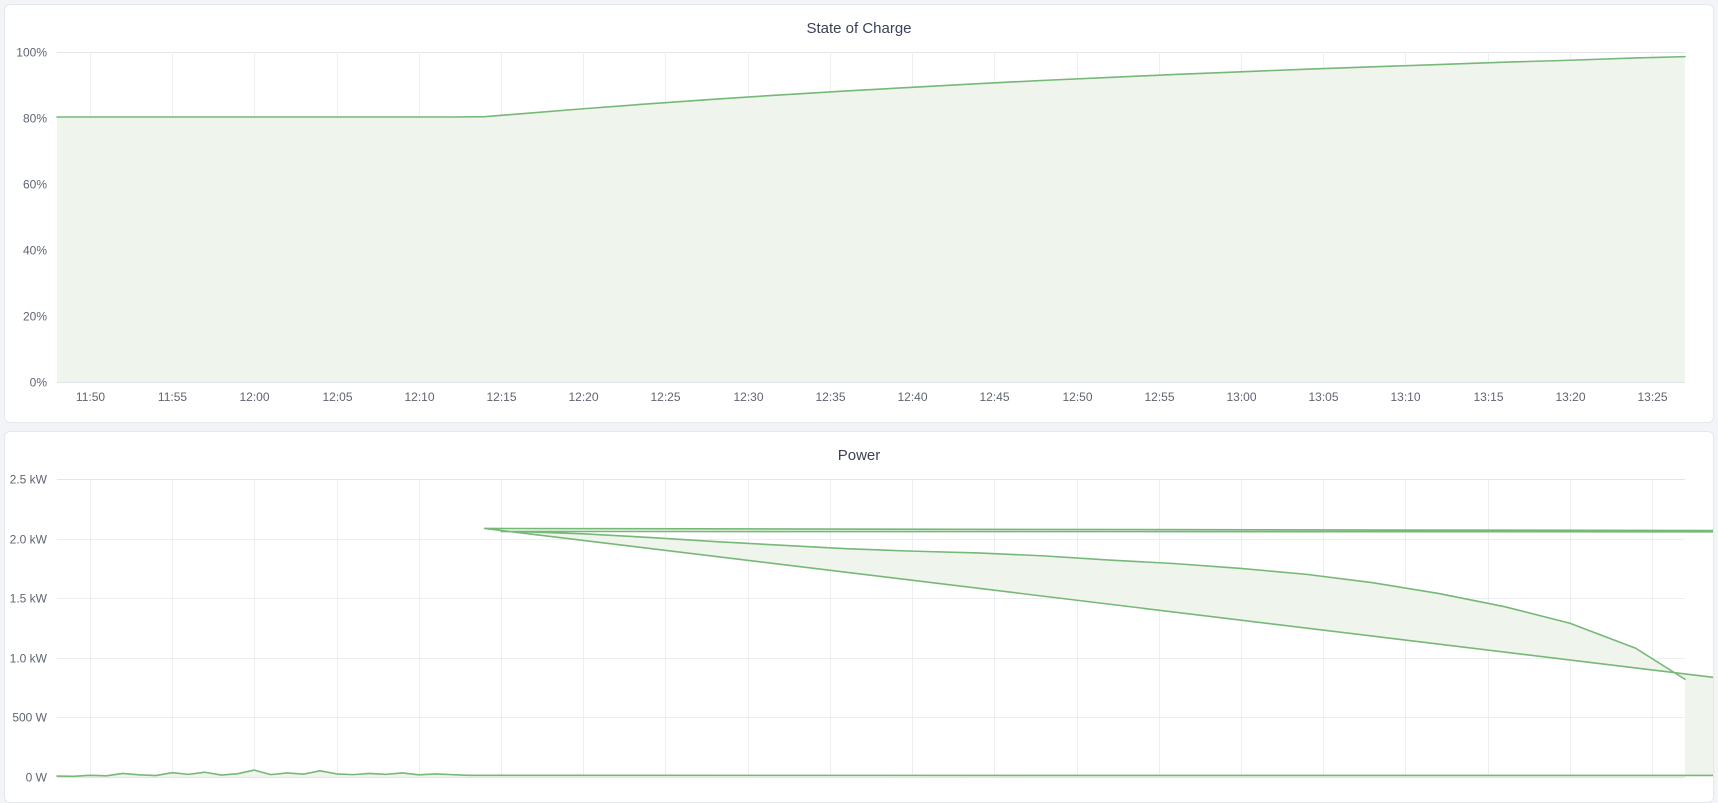 The height and width of the screenshot is (803, 1718). Describe the element at coordinates (29, 659) in the screenshot. I see `y-axis-tick-label: 1.0 kW` at that location.